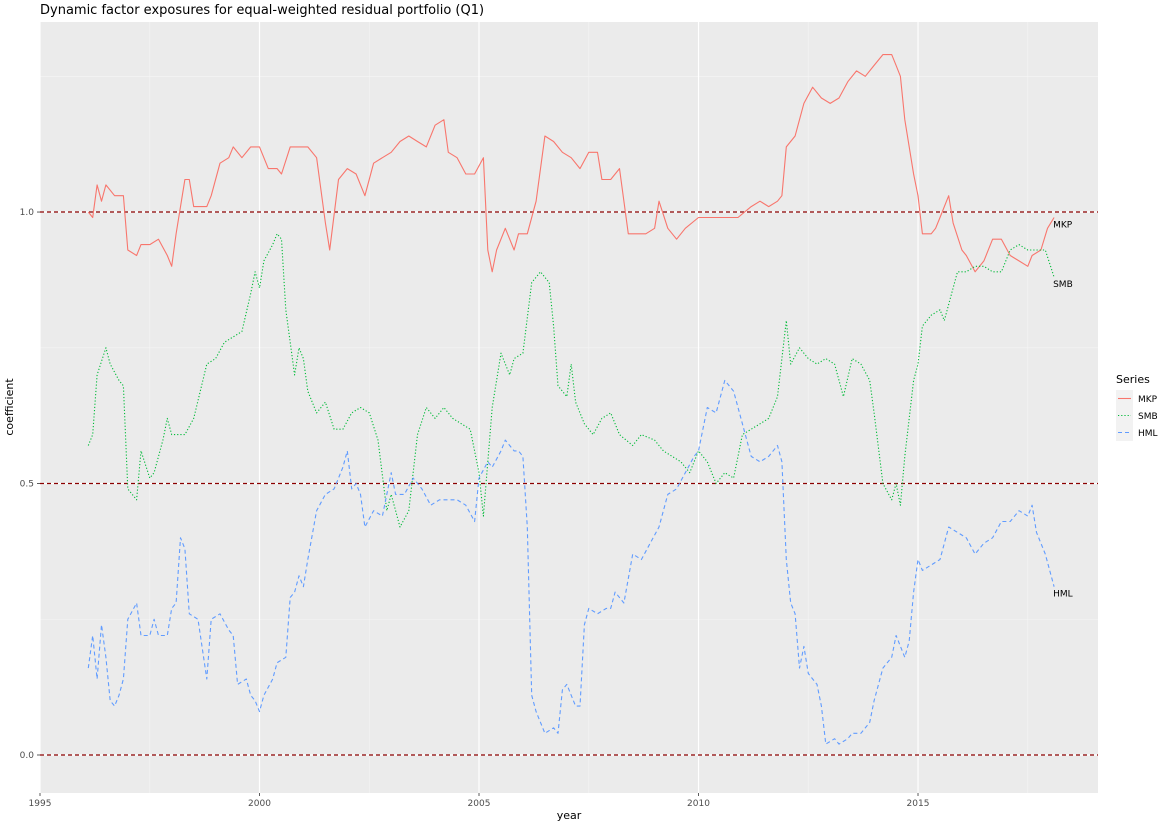  I want to click on x-tick-label: 2010, so click(698, 804).